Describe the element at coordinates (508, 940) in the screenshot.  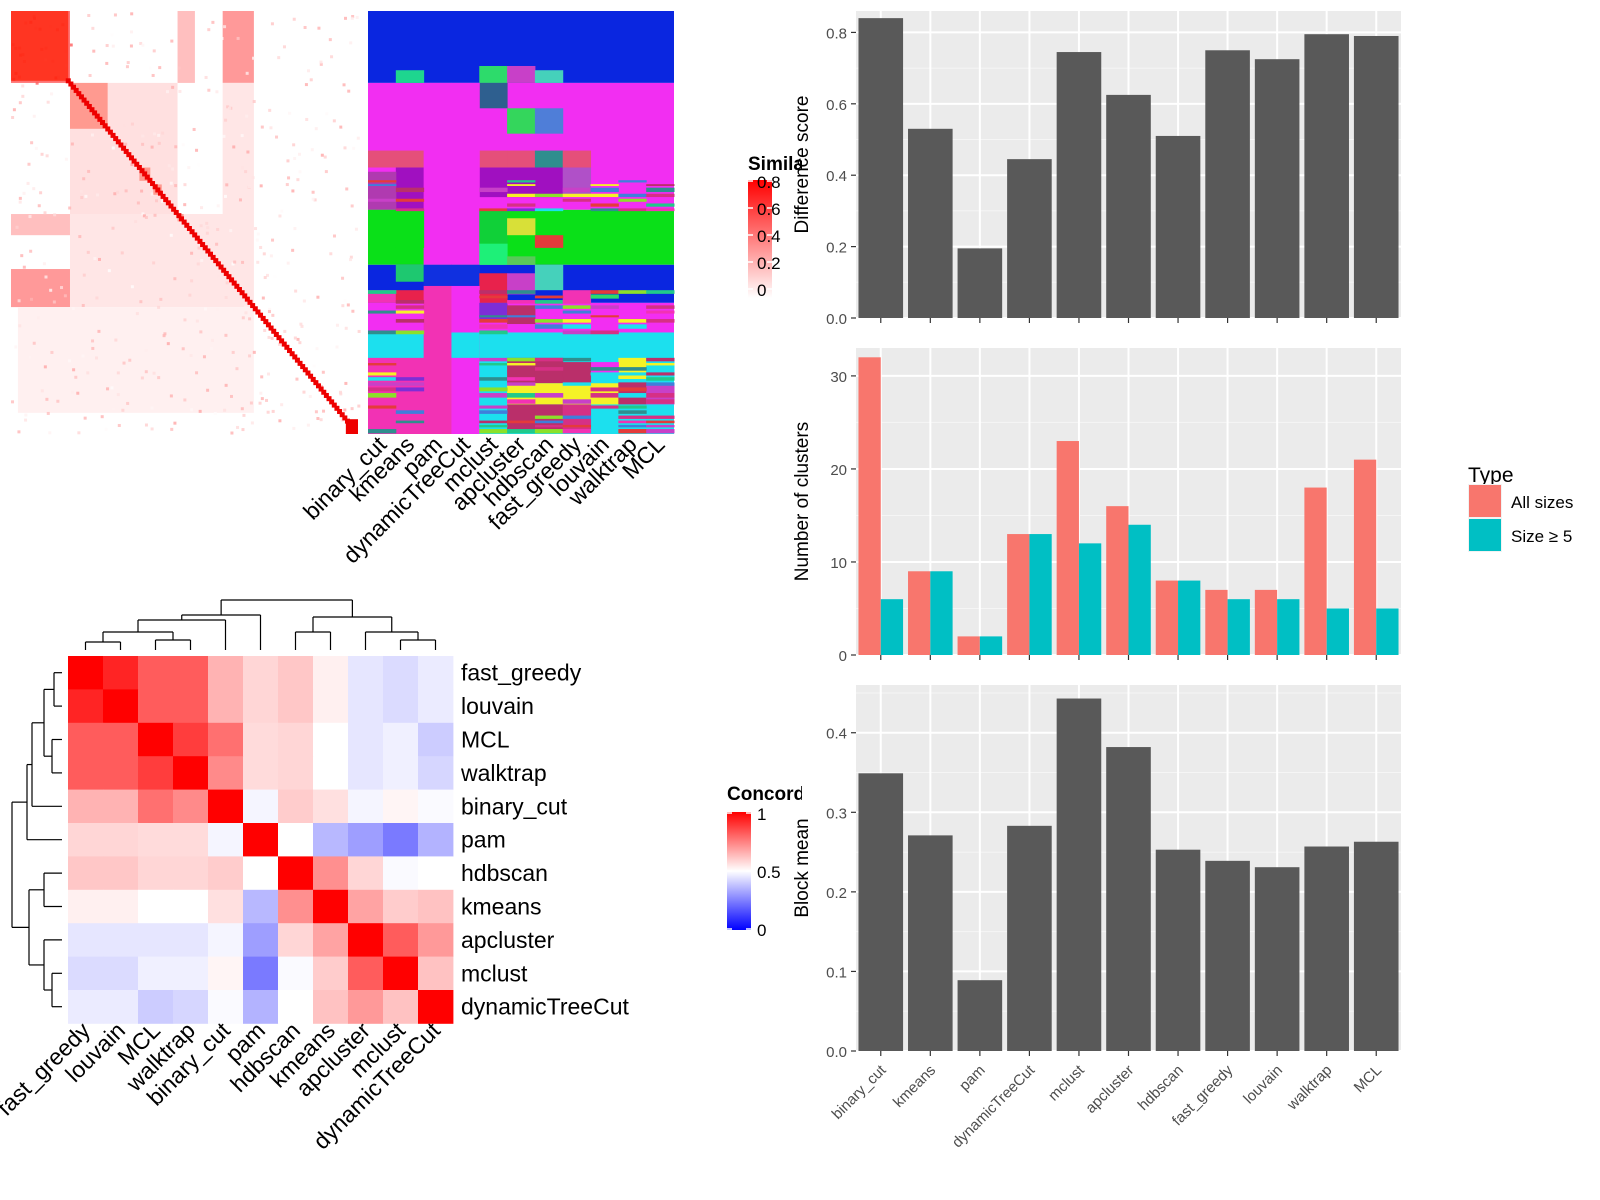
I see `concordance-row-label: apcluster` at that location.